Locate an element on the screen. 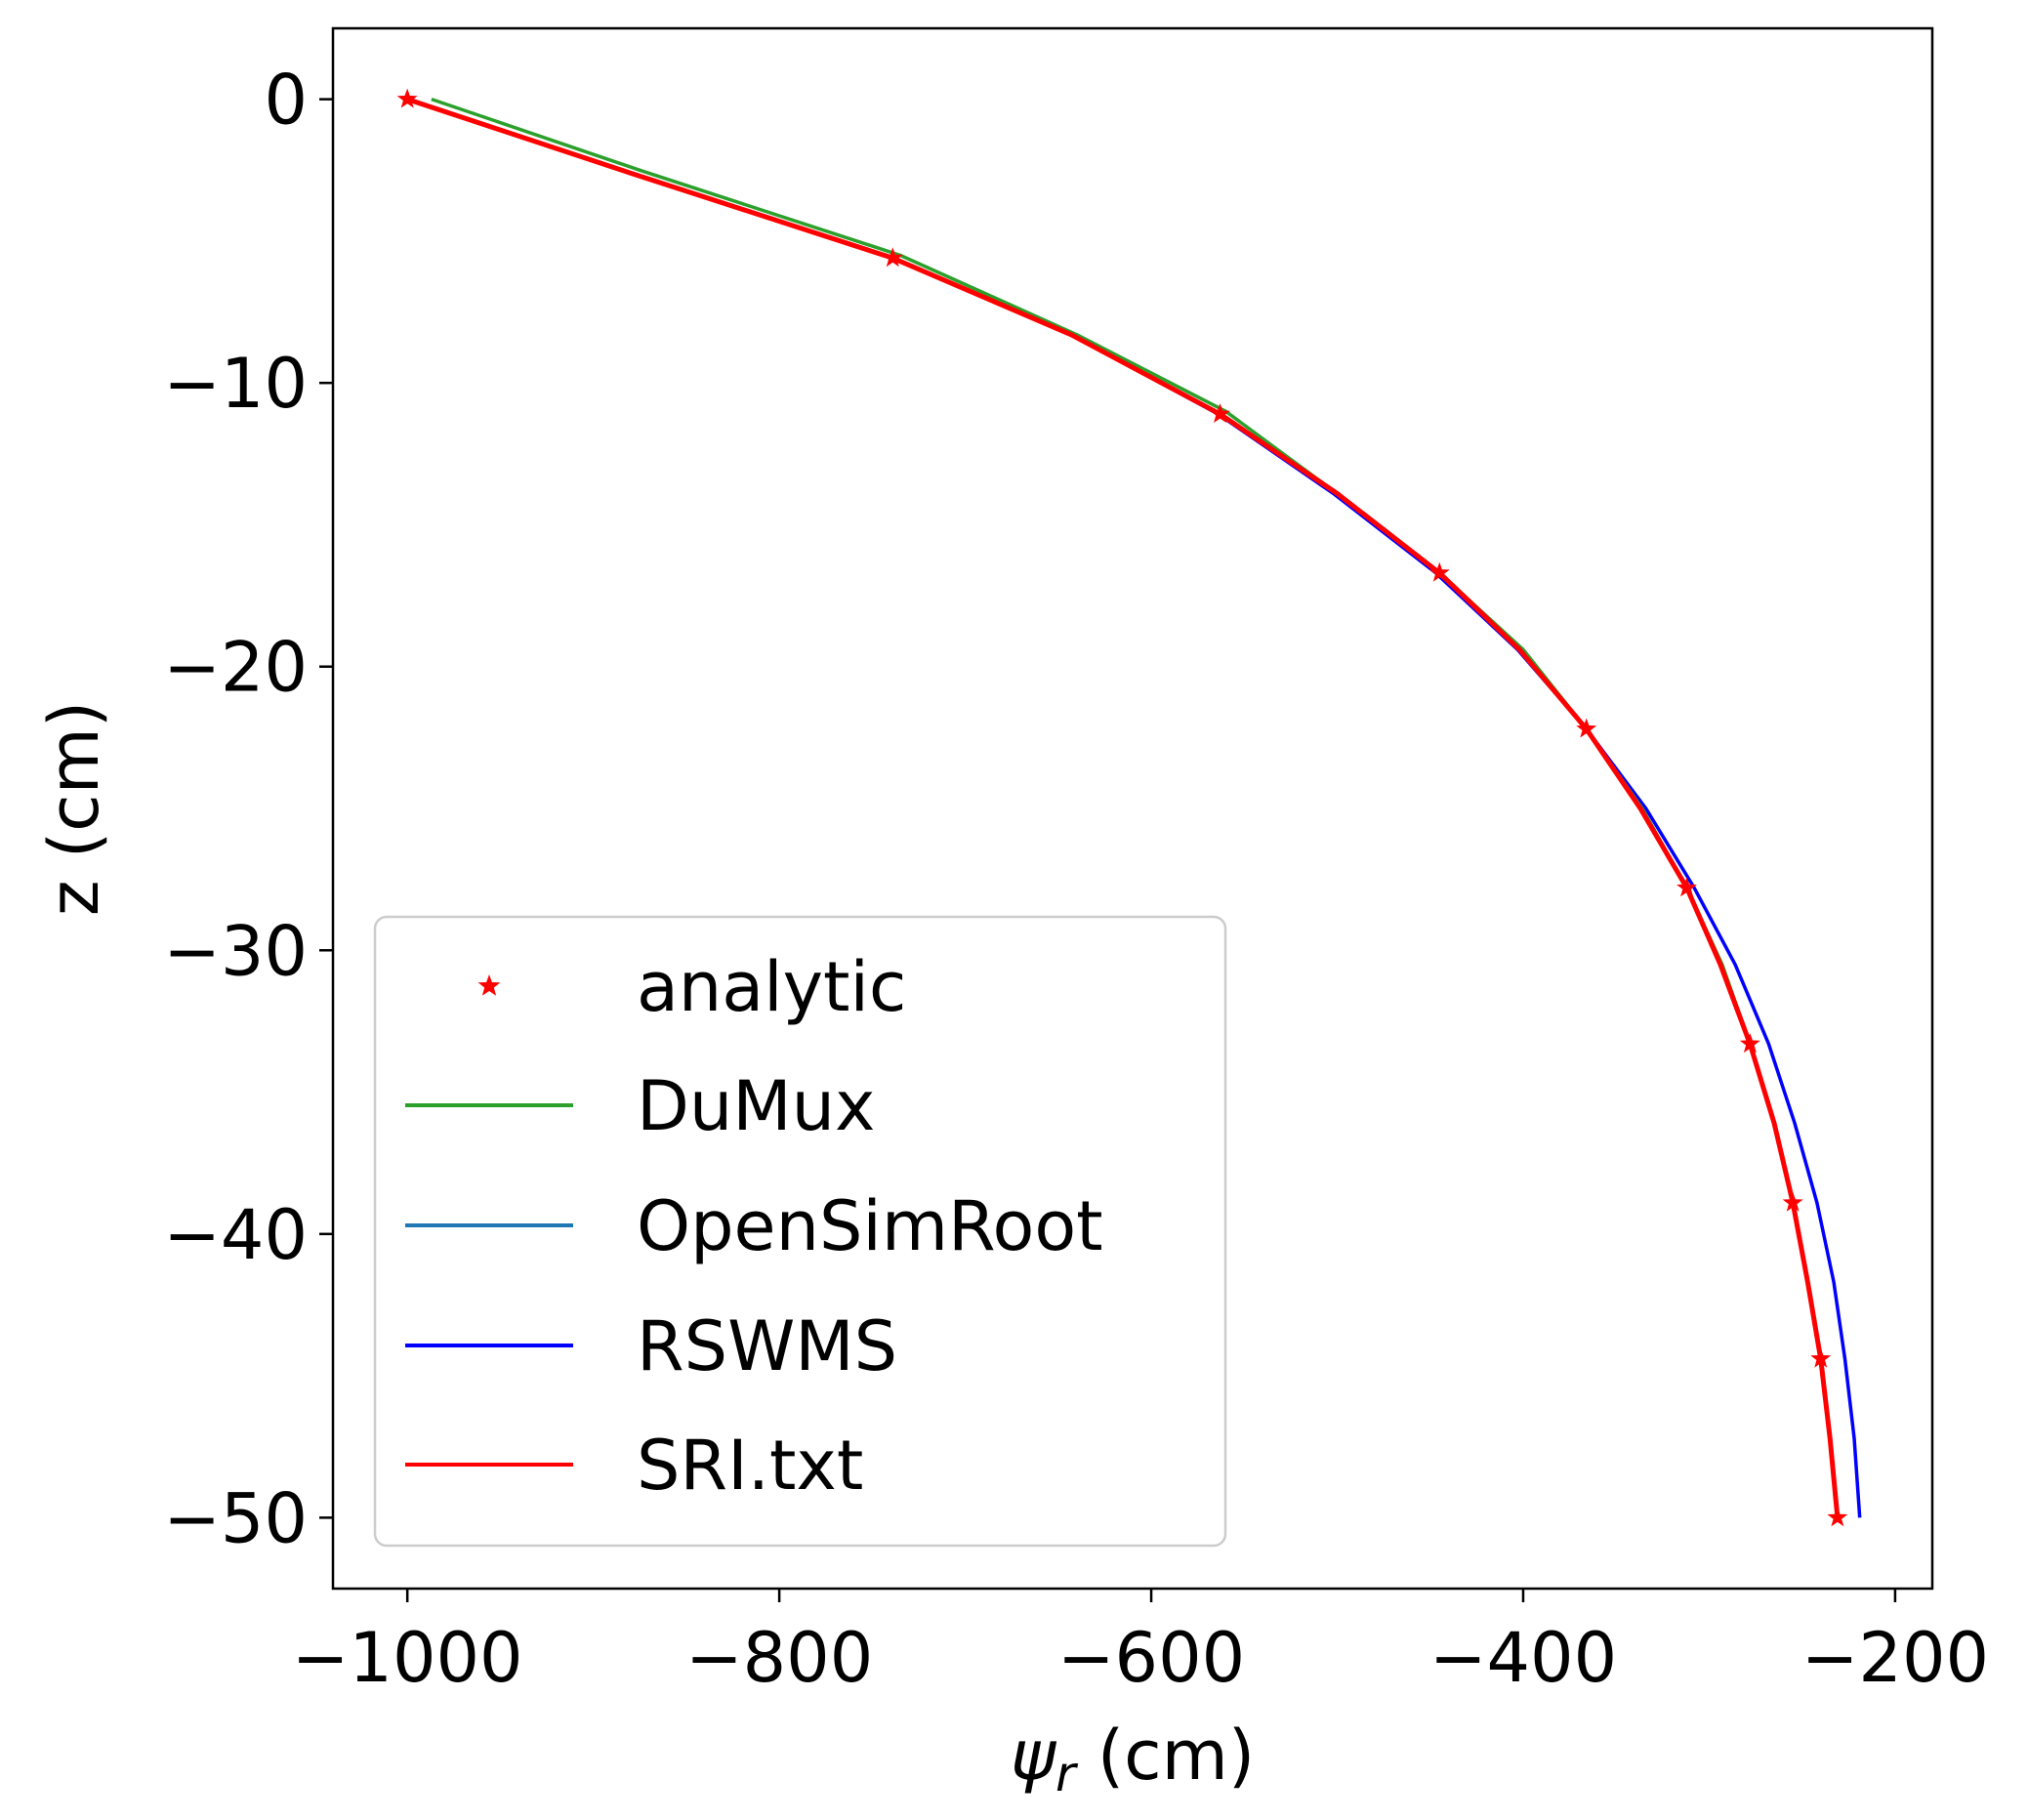  x-tick-label: −400 is located at coordinates (1523, 1658).